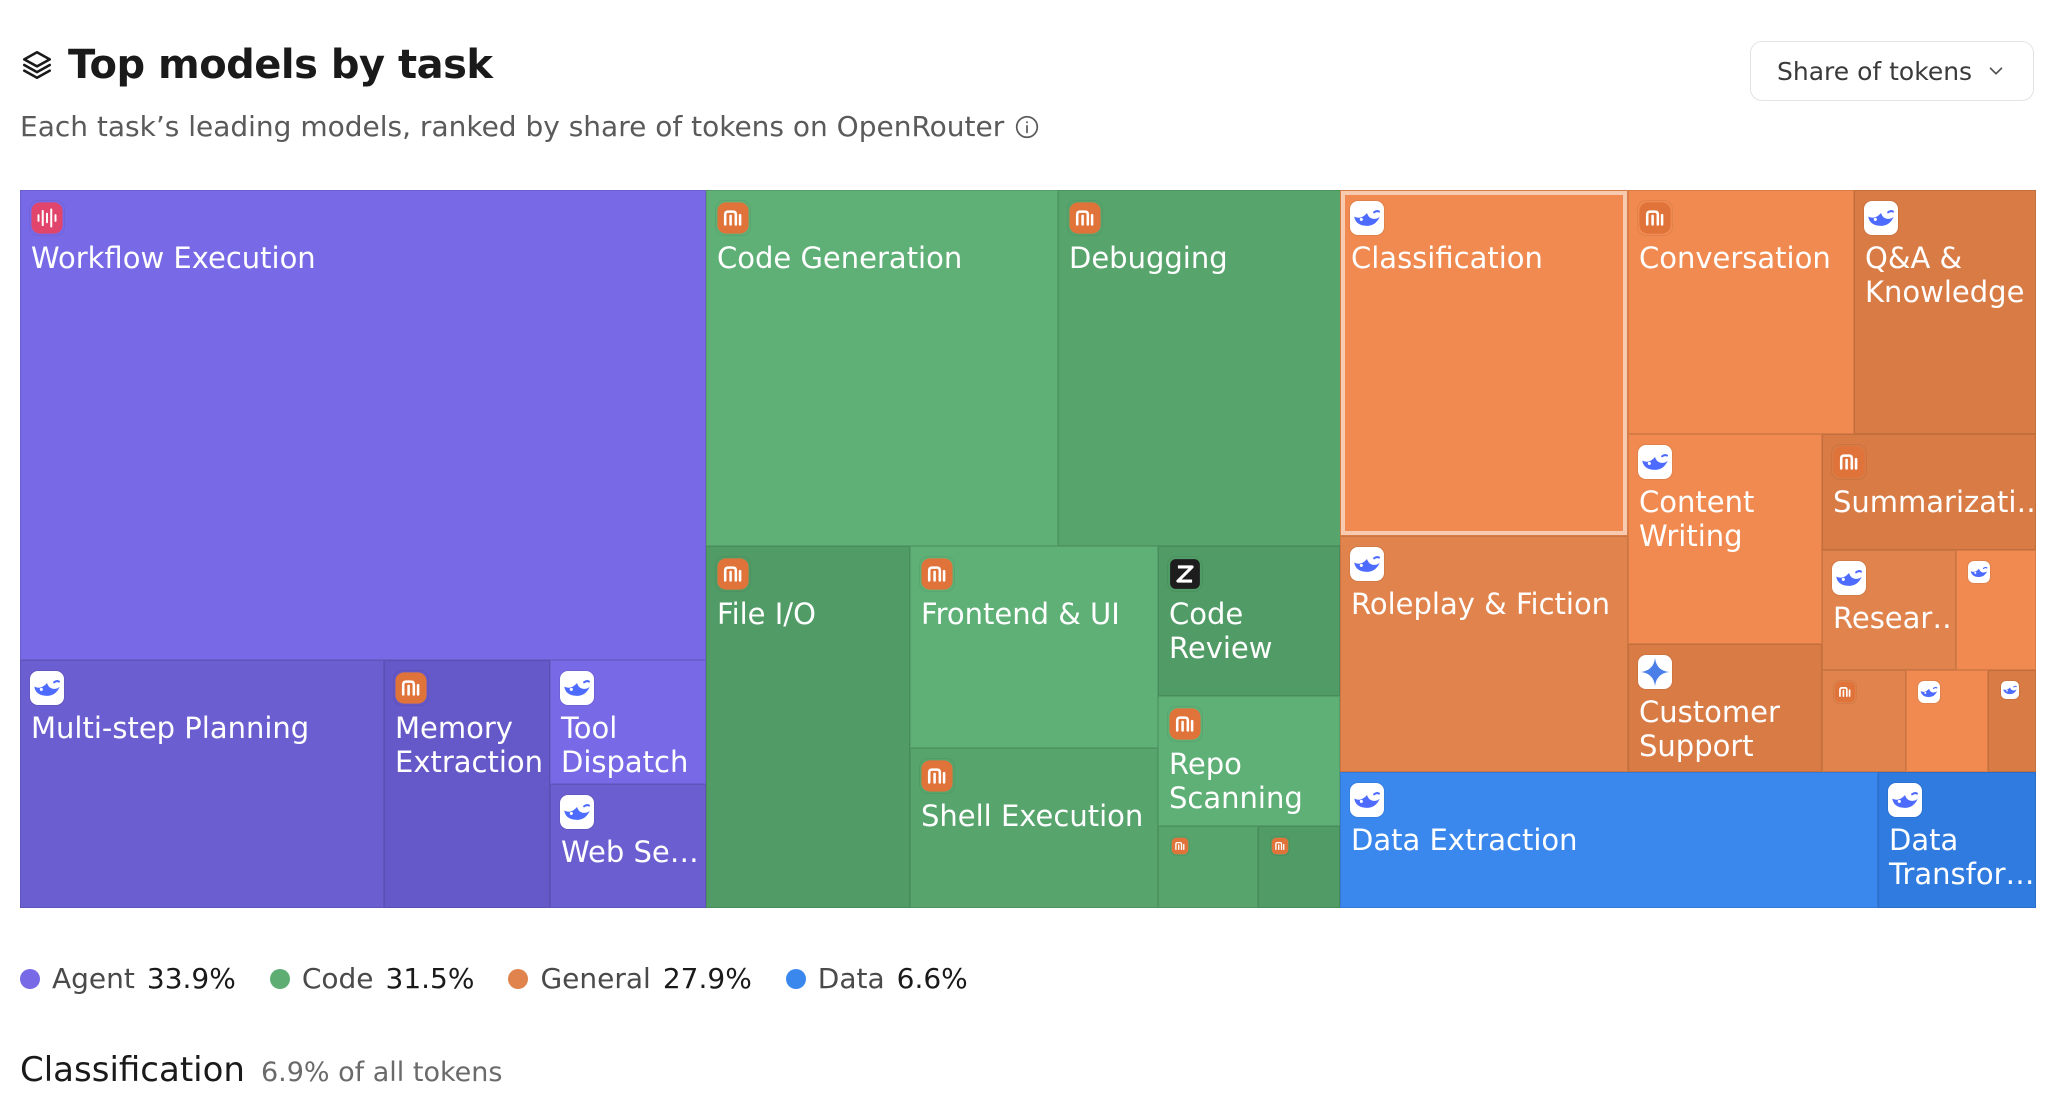 The image size is (2062, 1100). I want to click on treemap-cell-label: Code Generation, so click(840, 258).